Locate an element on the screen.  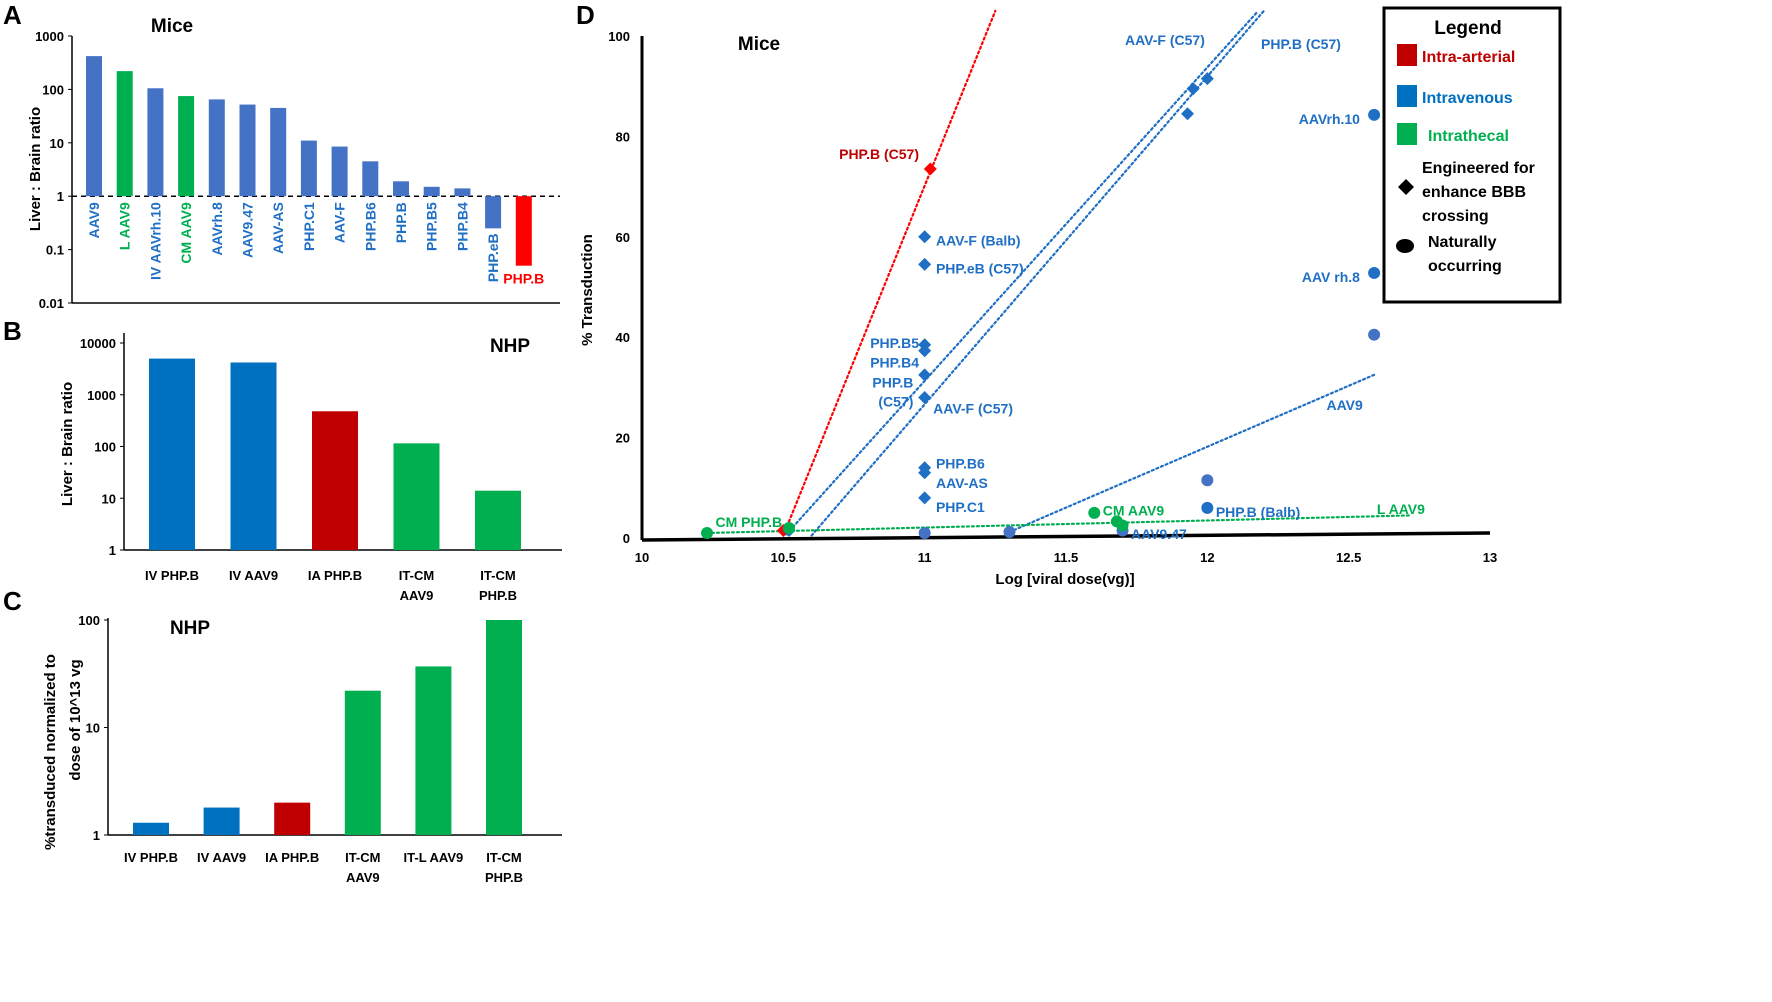
panel-d-point-label: PHP.B (C57) is located at coordinates (1301, 44).